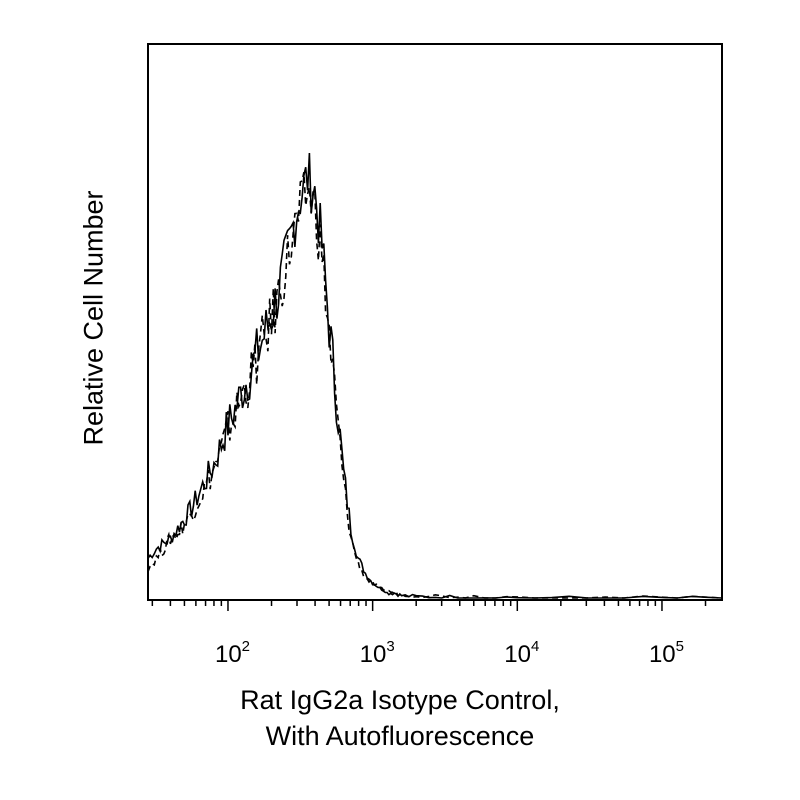 This screenshot has height=800, width=800. Describe the element at coordinates (666, 653) in the screenshot. I see `x-tick-label: 10⁵` at that location.